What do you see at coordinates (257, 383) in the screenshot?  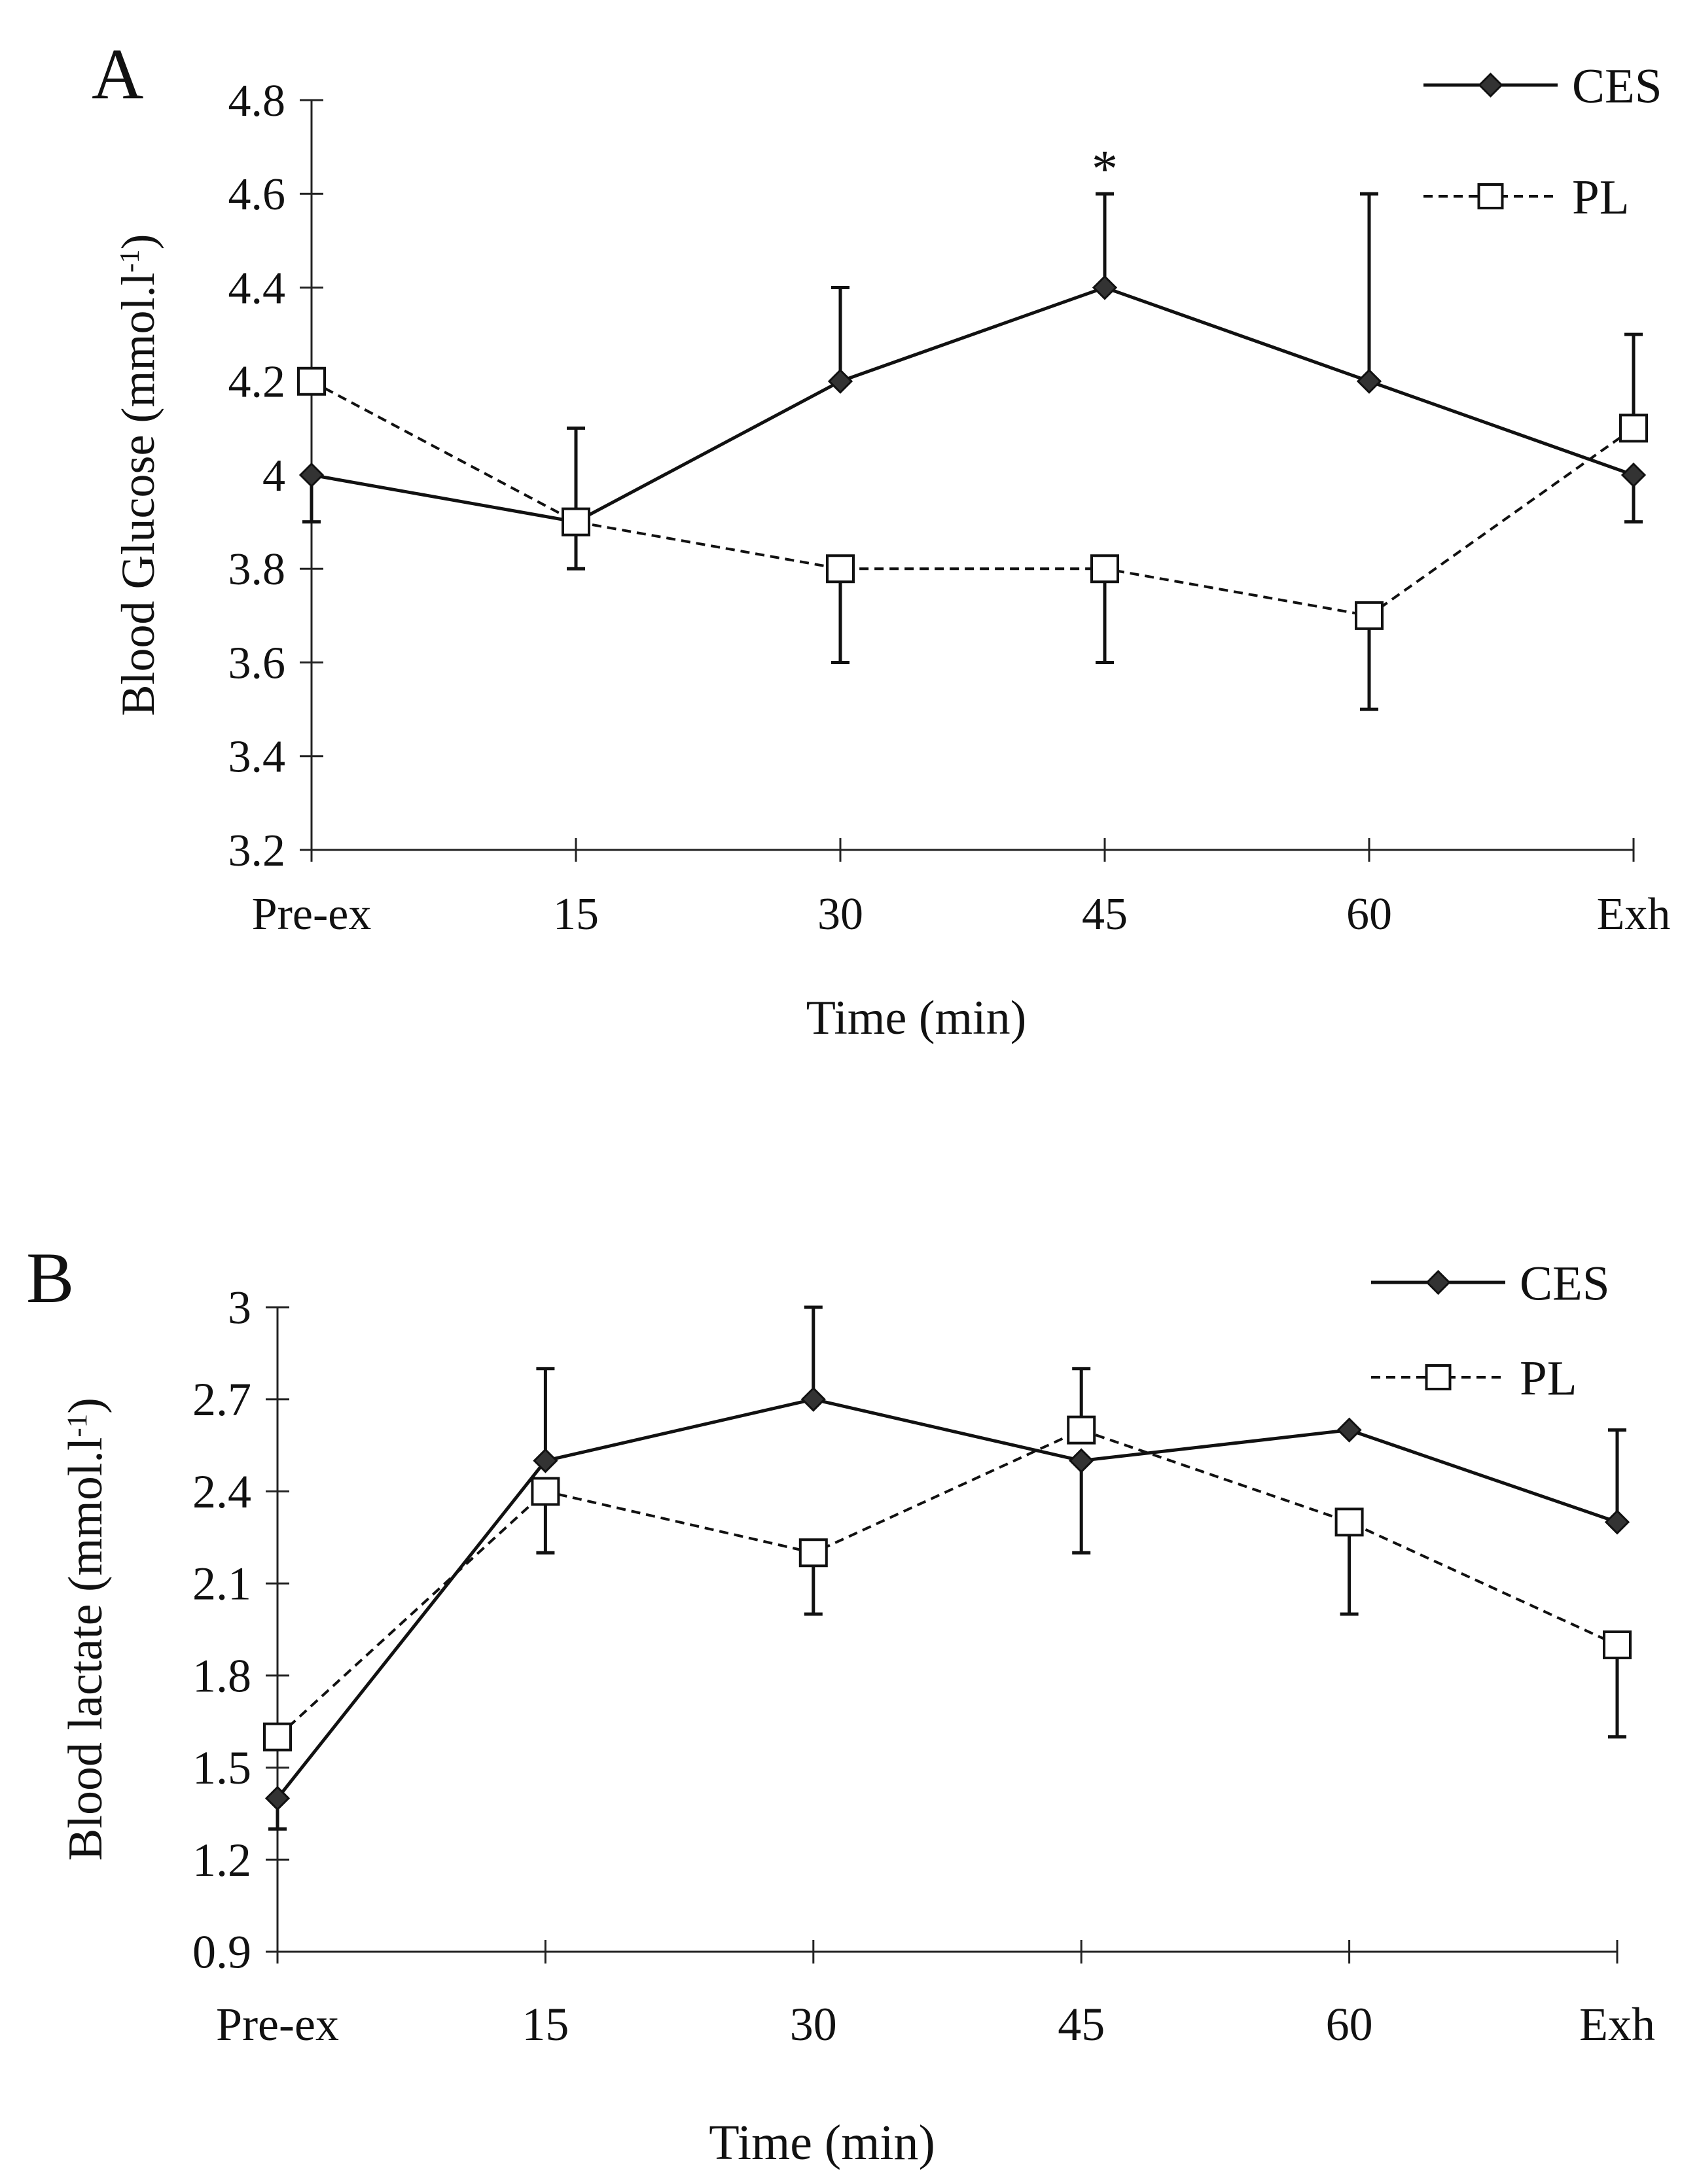 I see `y-tick-label: 4.2` at bounding box center [257, 383].